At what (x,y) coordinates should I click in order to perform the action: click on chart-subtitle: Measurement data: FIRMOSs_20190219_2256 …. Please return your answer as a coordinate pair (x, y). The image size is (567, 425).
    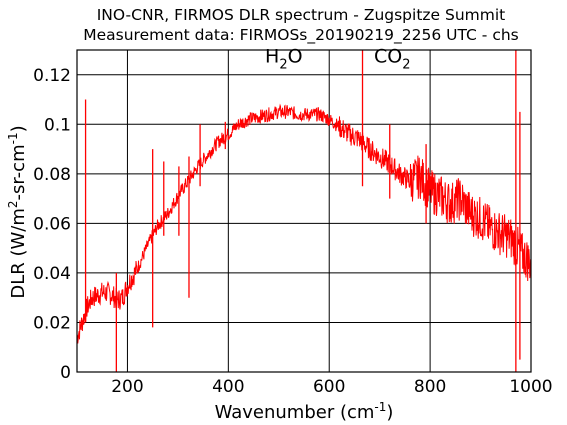
    Looking at the image, I should click on (301, 35).